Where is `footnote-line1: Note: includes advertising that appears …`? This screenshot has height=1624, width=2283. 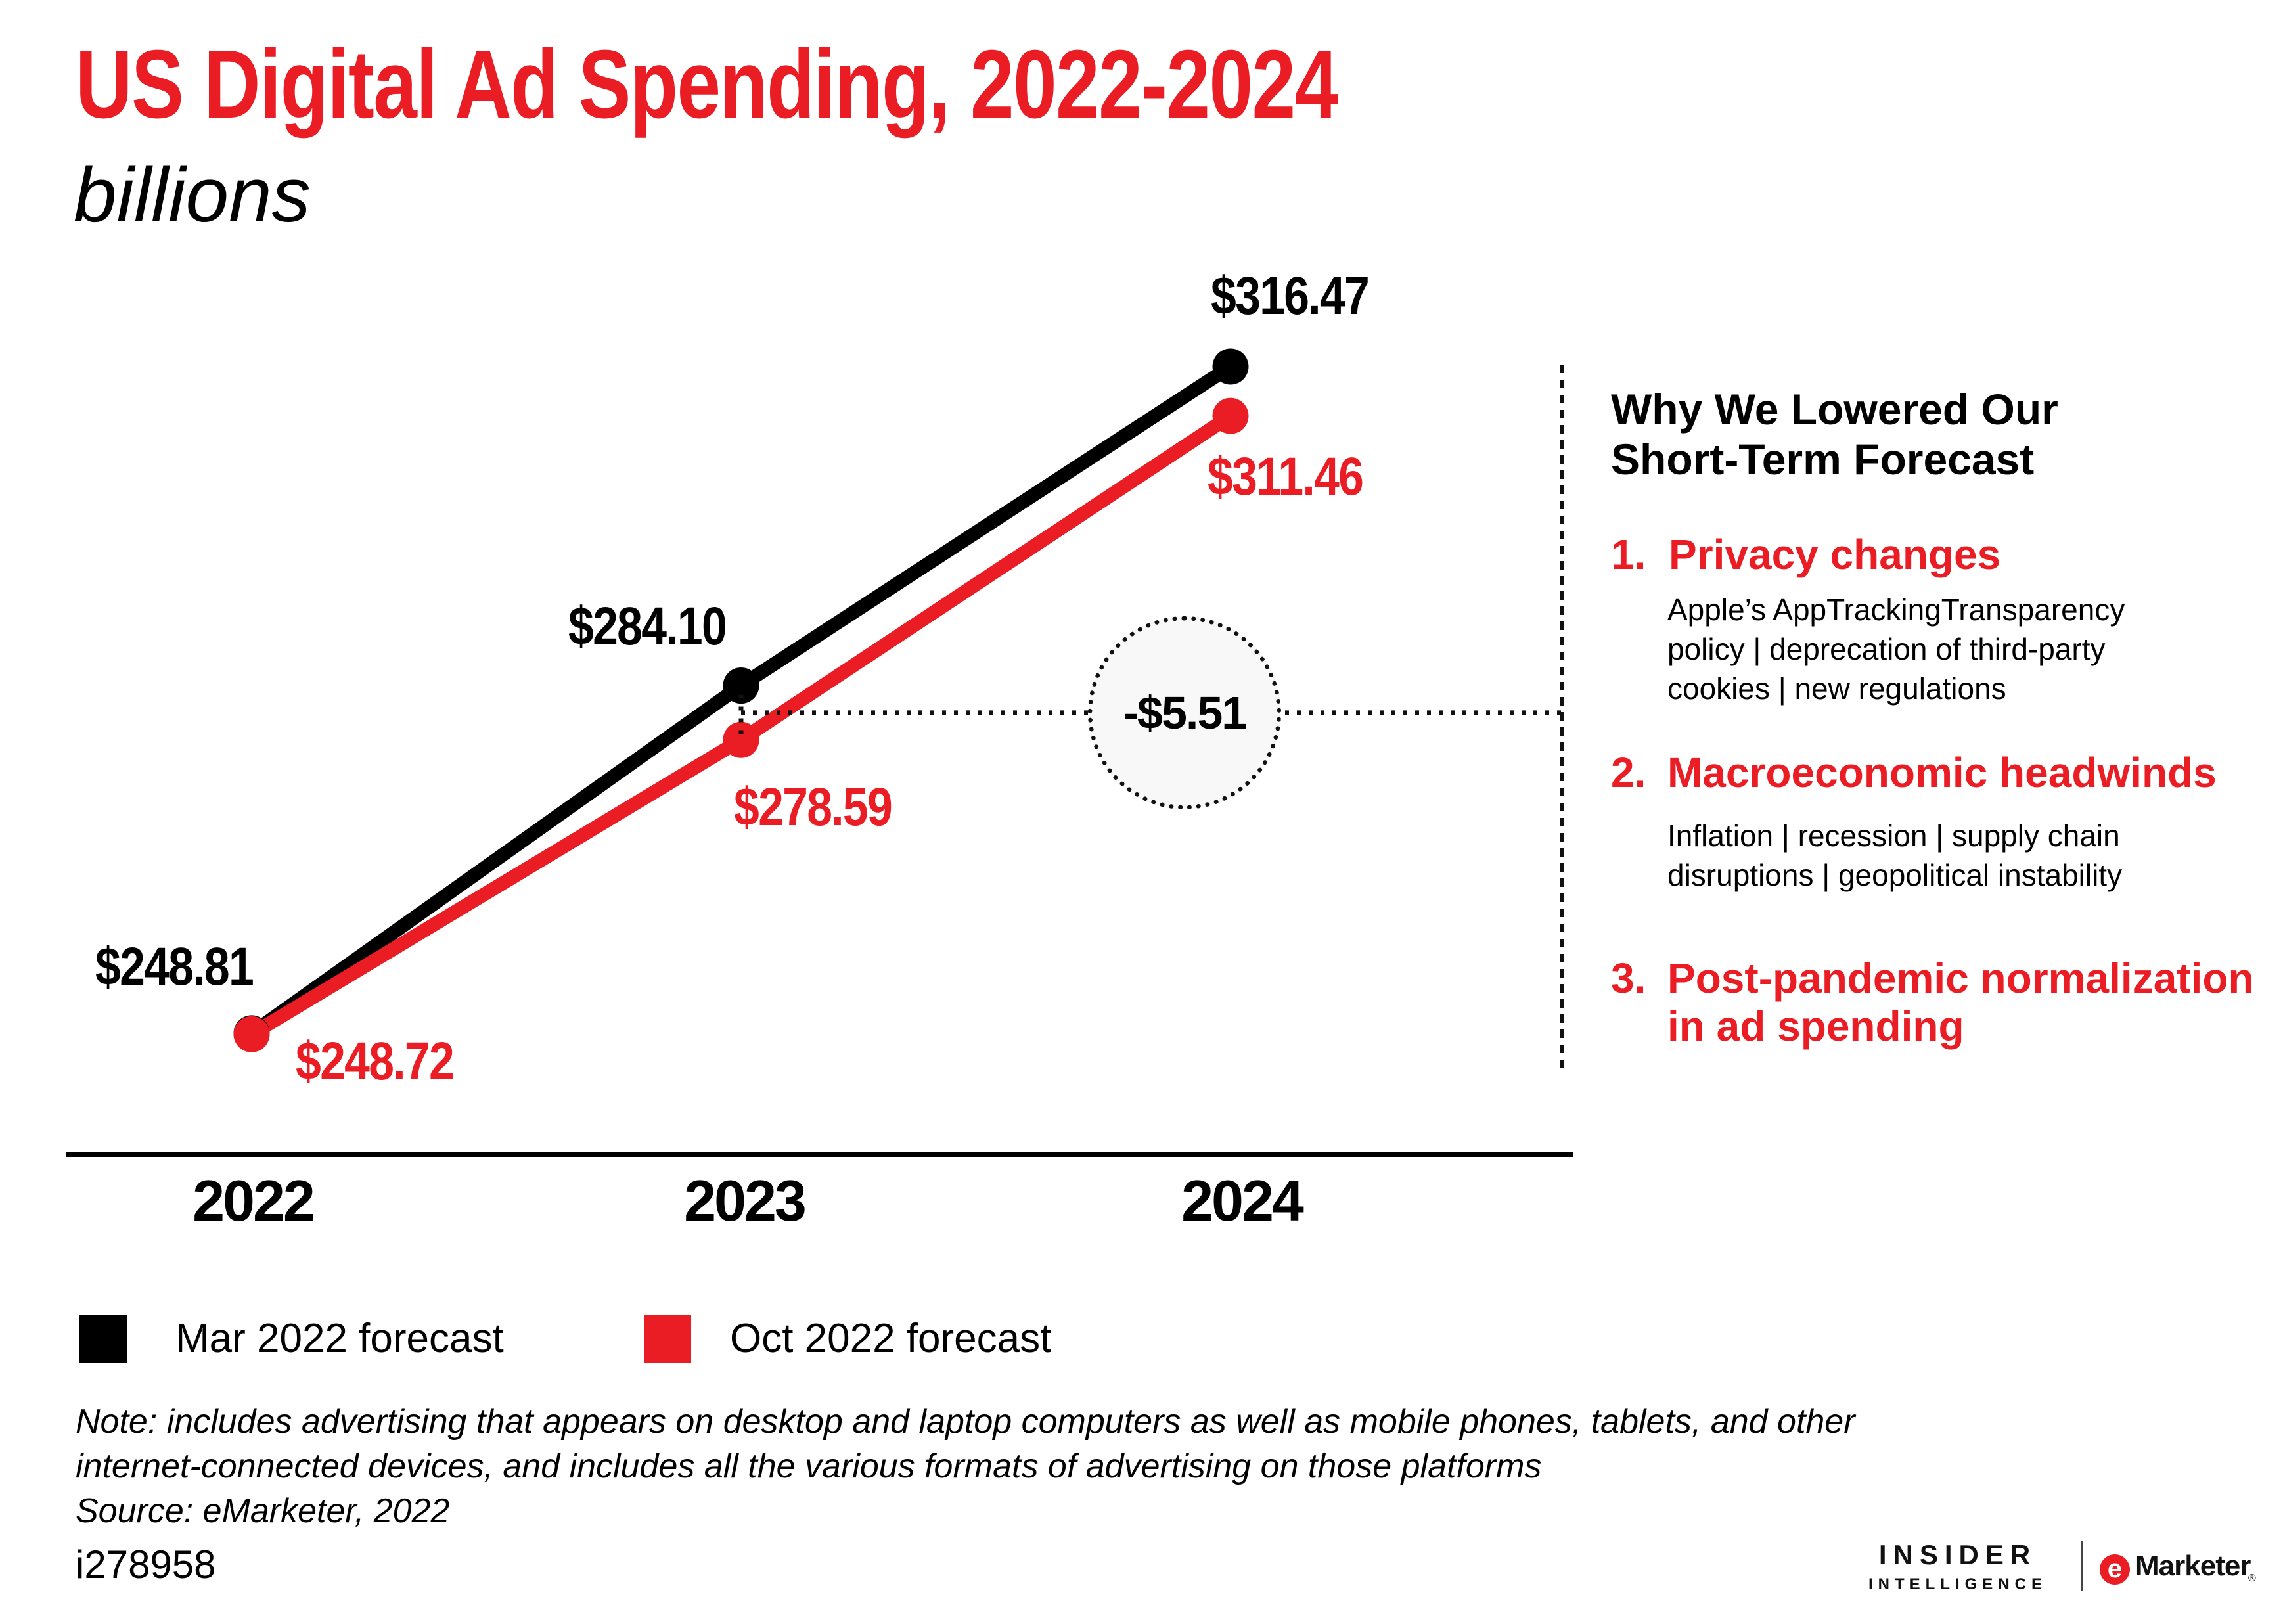 footnote-line1: Note: includes advertising that appears … is located at coordinates (965, 1422).